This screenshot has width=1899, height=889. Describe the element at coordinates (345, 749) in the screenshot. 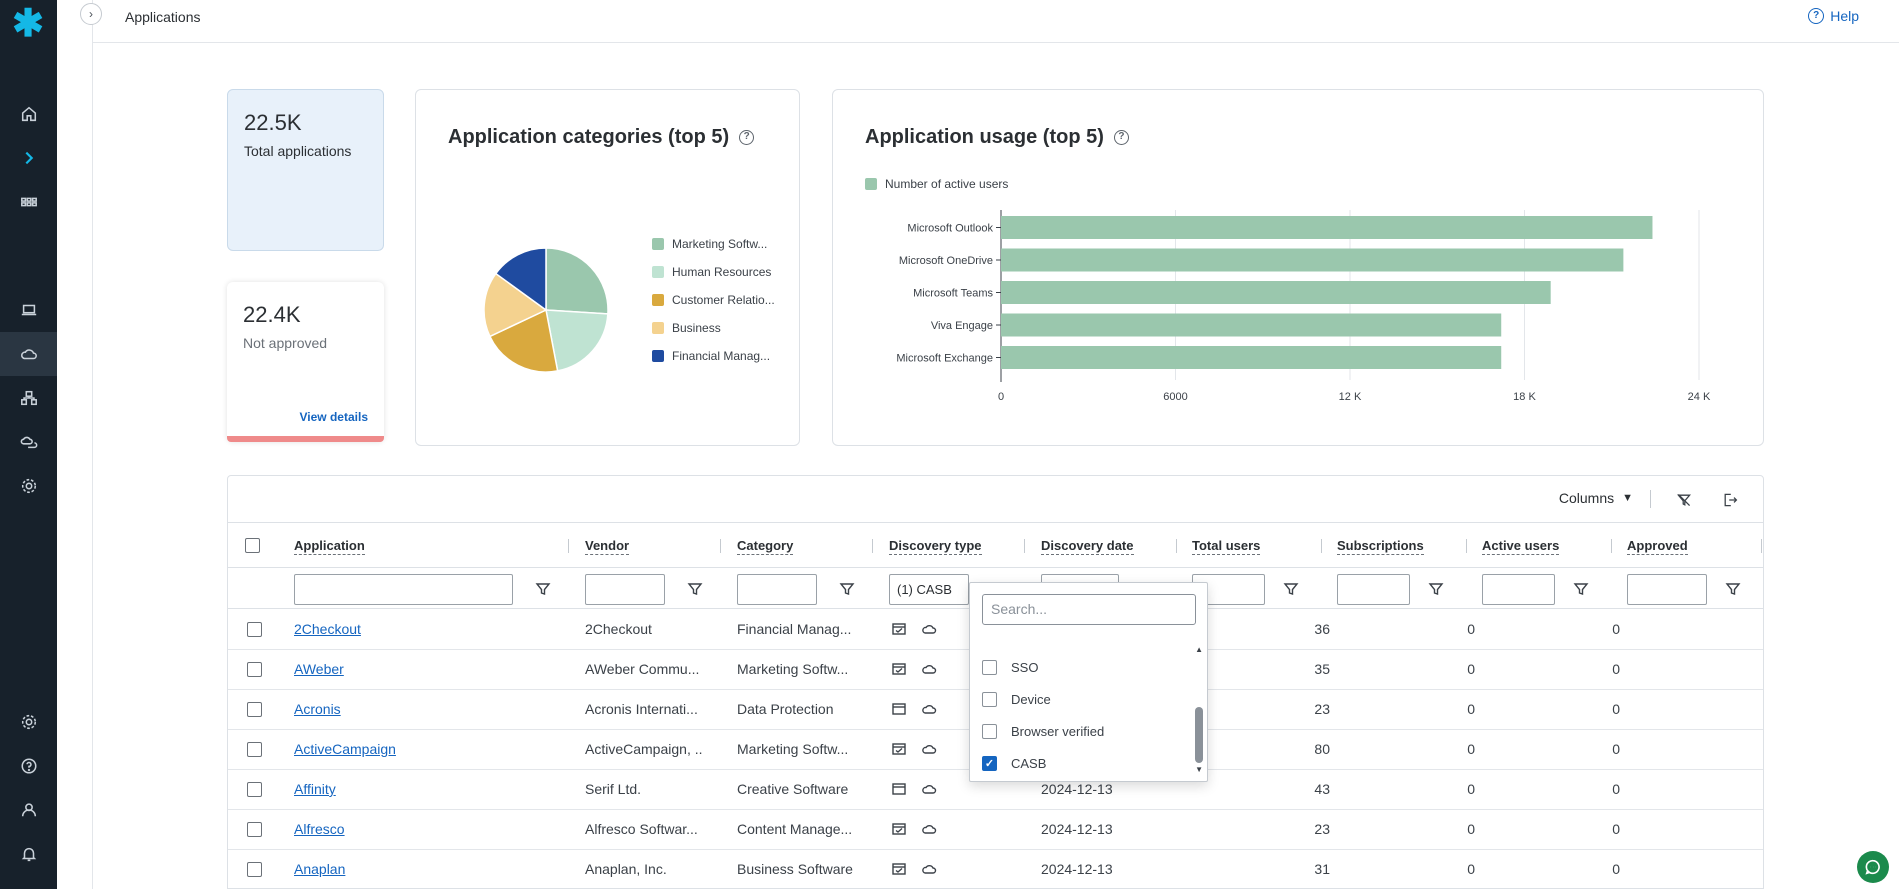

I see `application-link: ActiveCampaign` at that location.